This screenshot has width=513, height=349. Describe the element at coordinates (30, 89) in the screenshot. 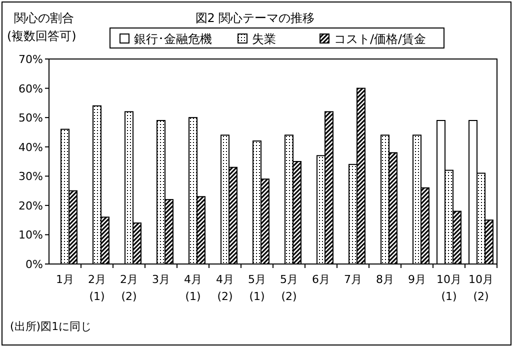

I see `y-tick-label: 60%` at that location.